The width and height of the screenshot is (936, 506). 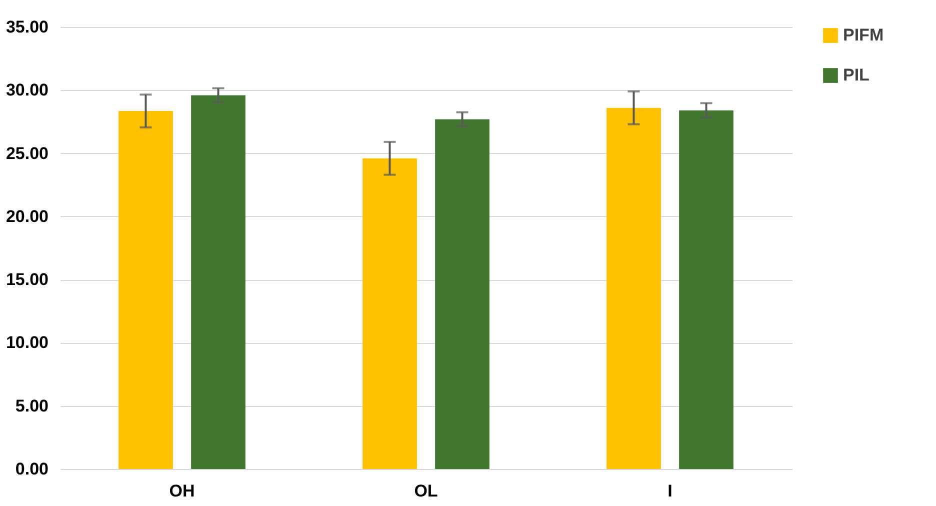 I want to click on y-tick-label: 35.00, so click(x=27, y=27).